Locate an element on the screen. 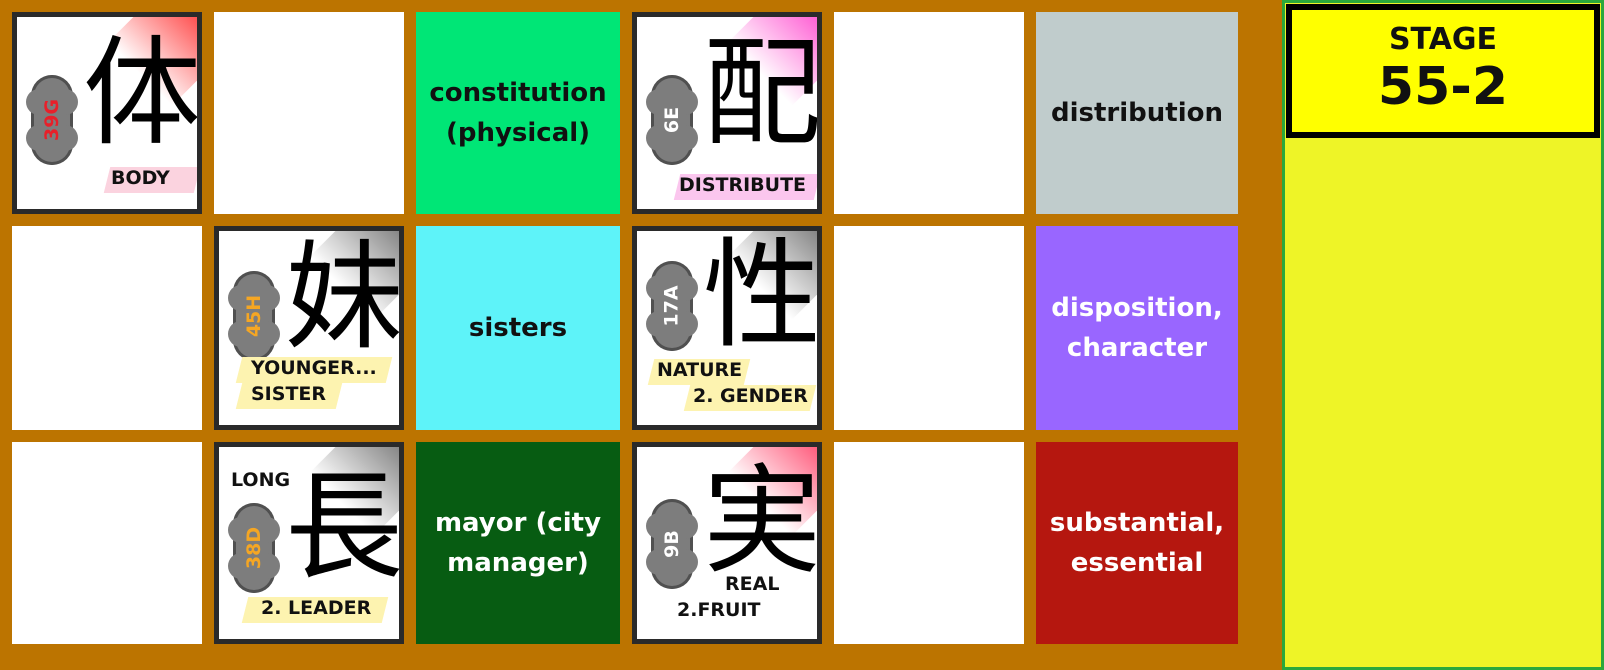 The height and width of the screenshot is (670, 1604). card-code: 6E is located at coordinates (671, 120).